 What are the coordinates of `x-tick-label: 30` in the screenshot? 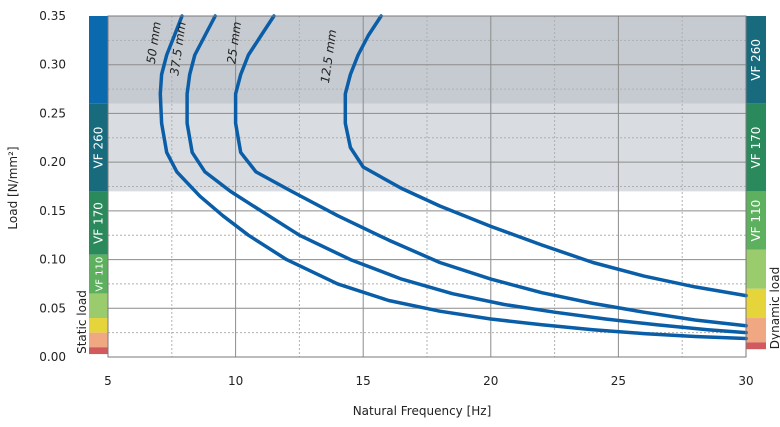 It's located at (745, 381).